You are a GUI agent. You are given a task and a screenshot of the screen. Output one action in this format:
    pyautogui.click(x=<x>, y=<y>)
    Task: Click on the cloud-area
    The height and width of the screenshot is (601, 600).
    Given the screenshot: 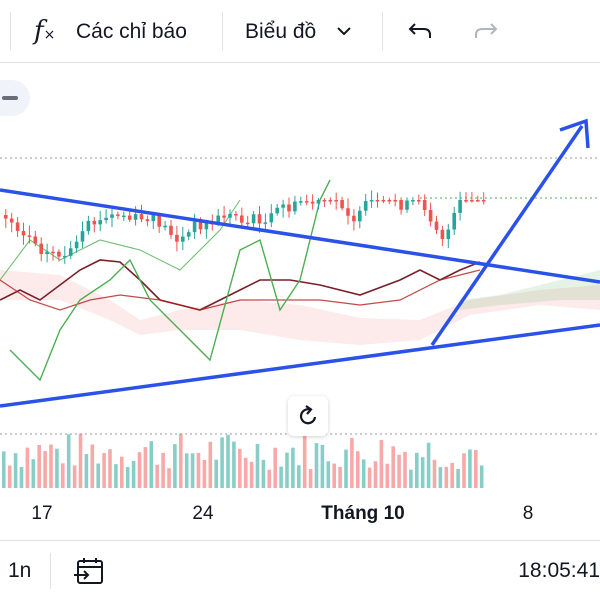 What is the action you would take?
    pyautogui.click(x=300, y=307)
    